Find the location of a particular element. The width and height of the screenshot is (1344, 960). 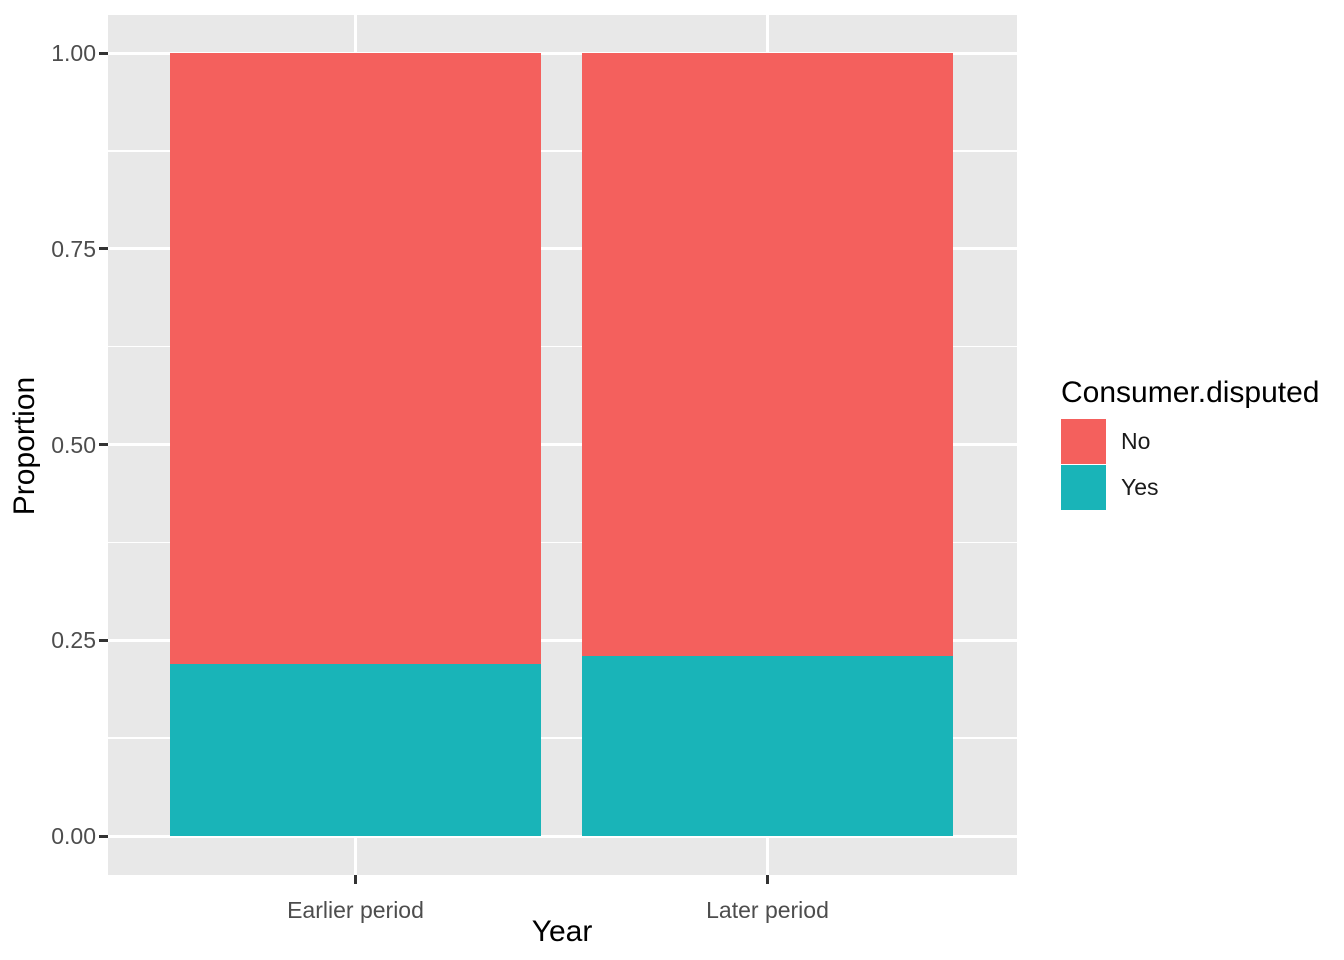

bar-segment-later-period-yes is located at coordinates (767, 745).